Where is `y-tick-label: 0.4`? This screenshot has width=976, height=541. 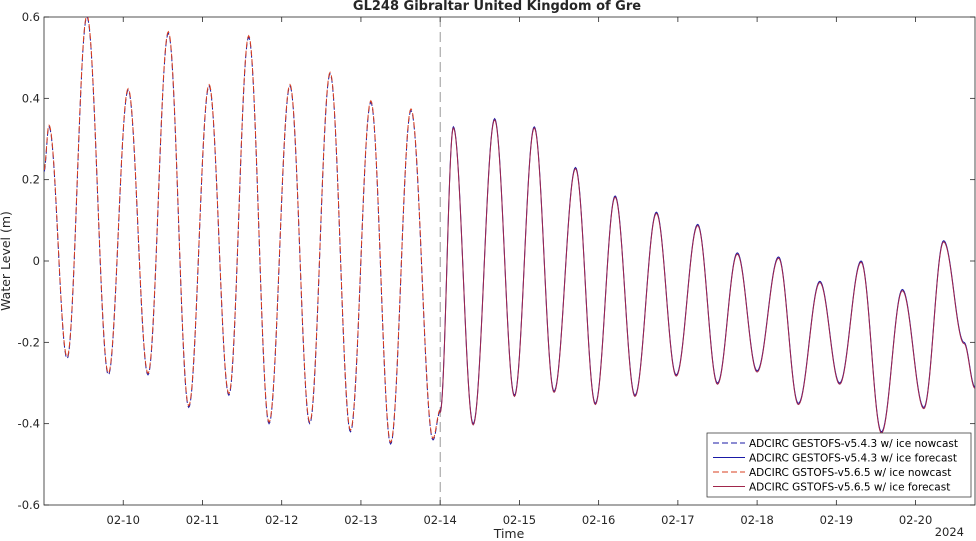
y-tick-label: 0.4 is located at coordinates (31, 98).